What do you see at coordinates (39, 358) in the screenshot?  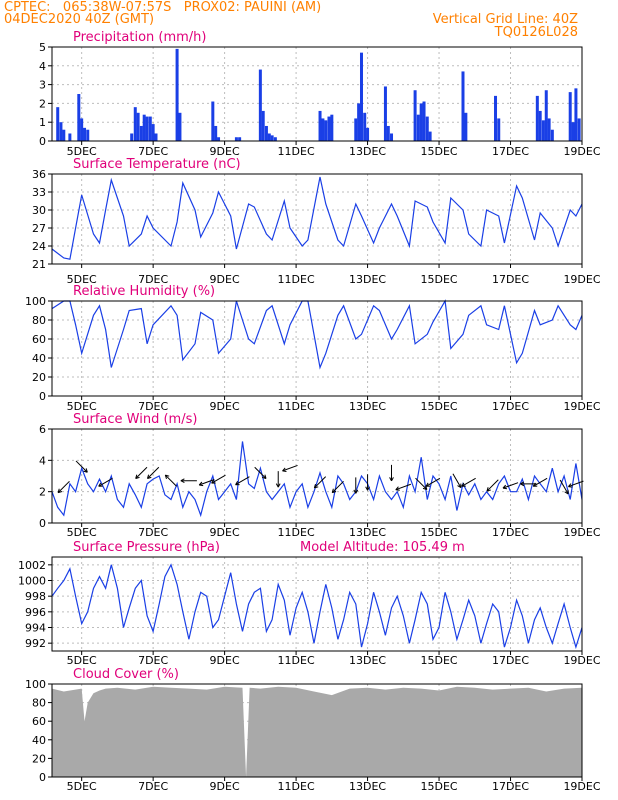 I see `y-tick-label: 40` at bounding box center [39, 358].